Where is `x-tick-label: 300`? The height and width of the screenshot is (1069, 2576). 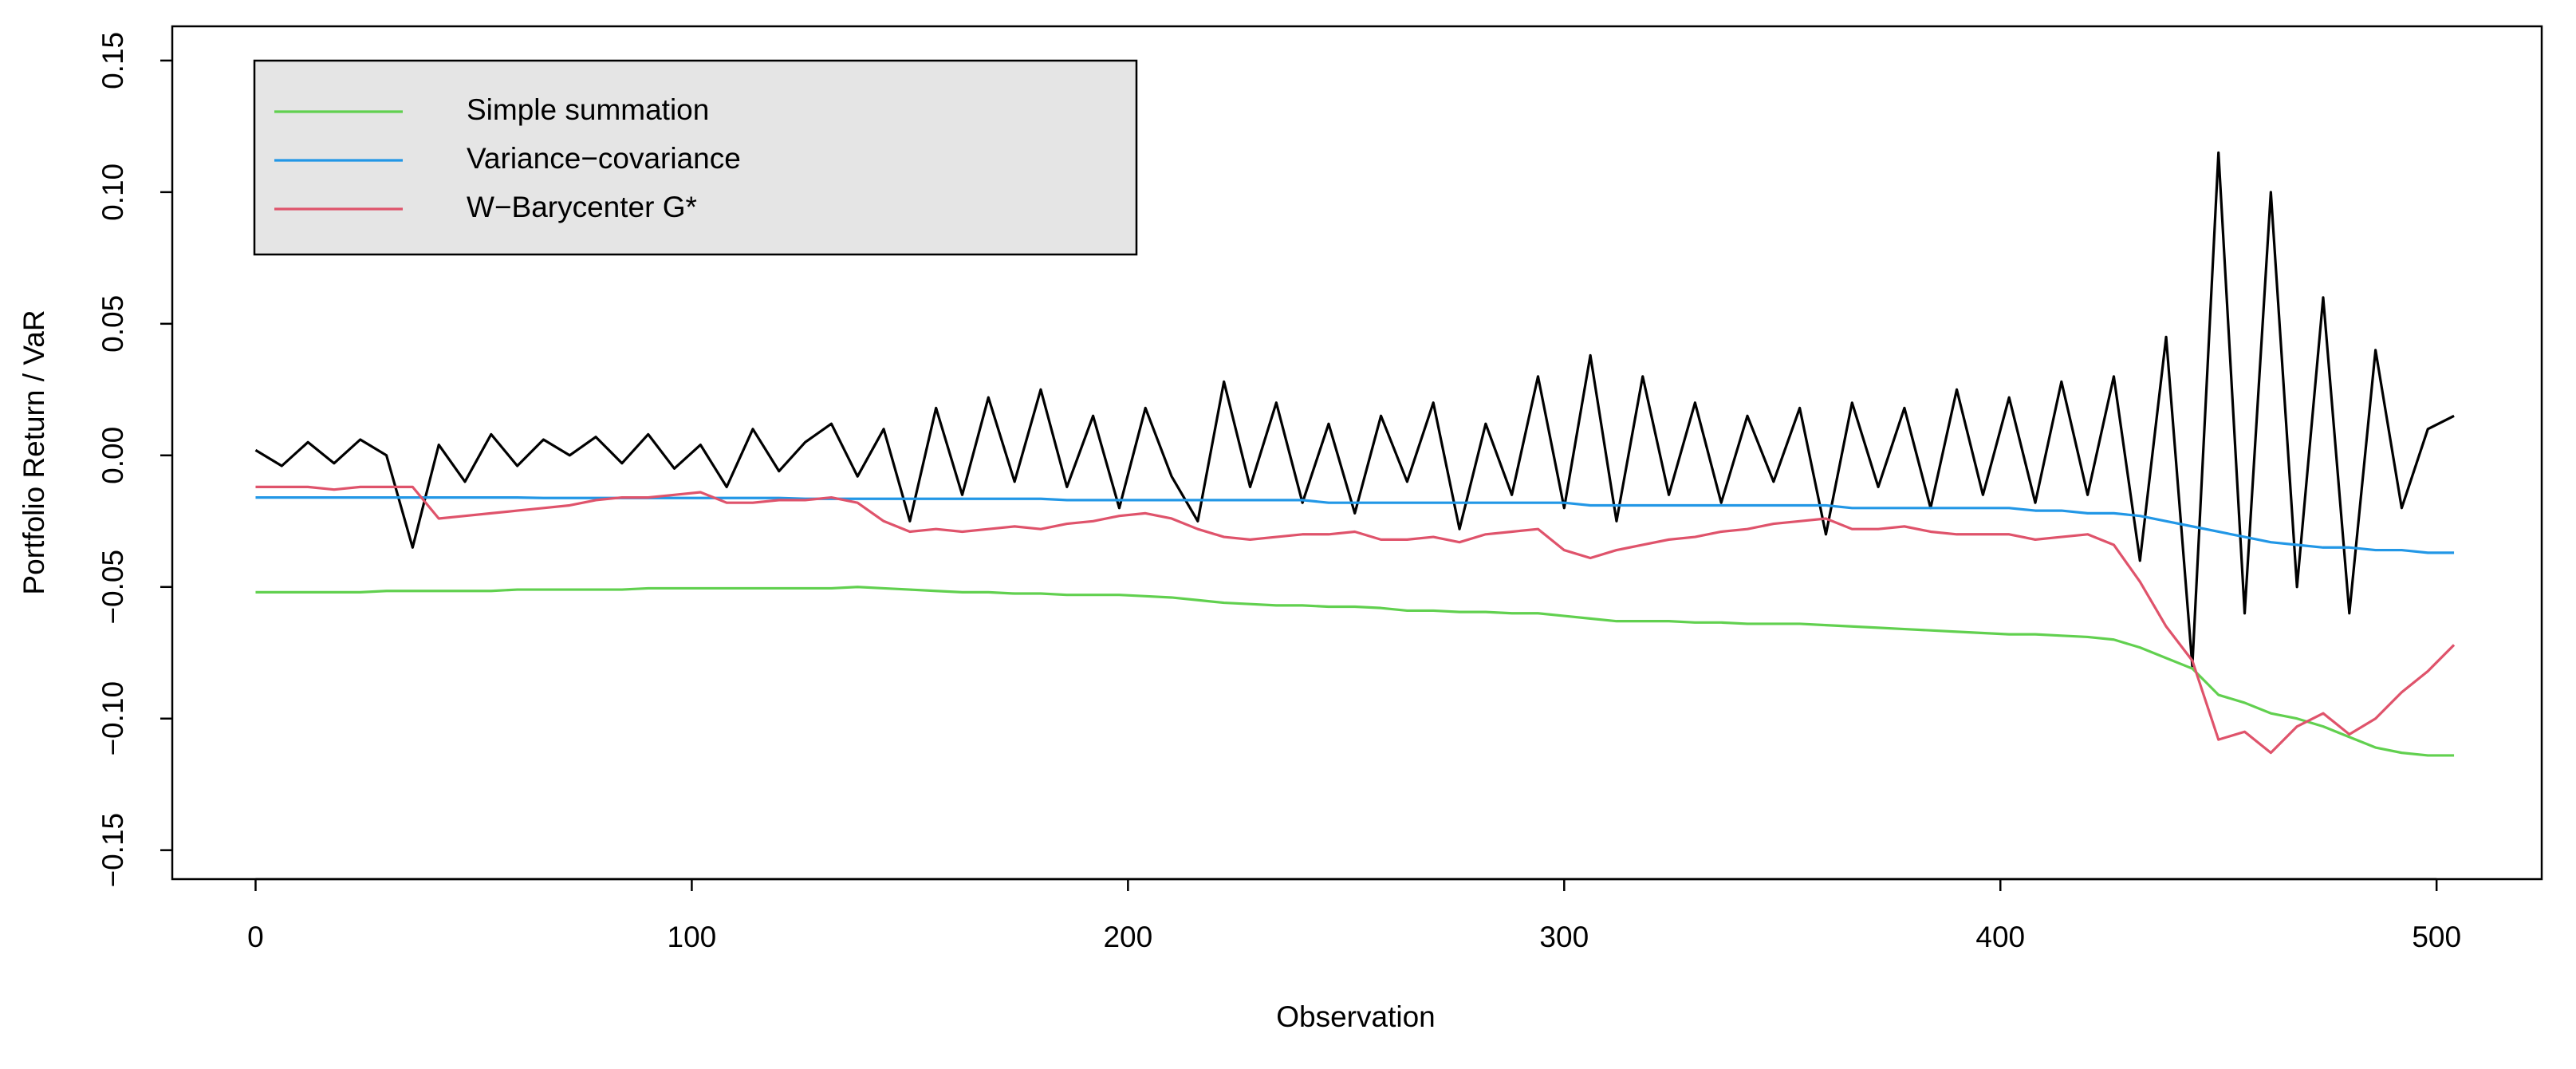 x-tick-label: 300 is located at coordinates (1564, 937).